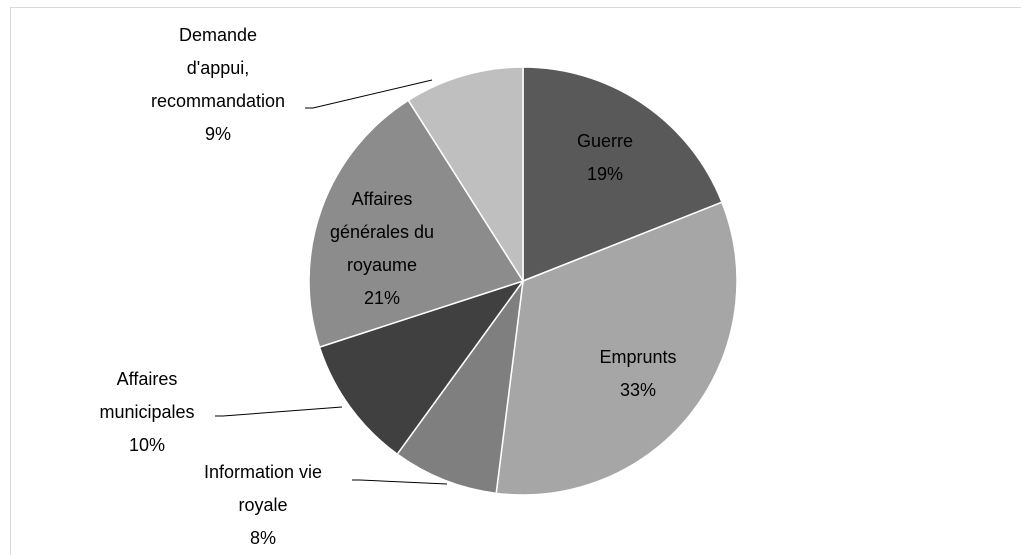  I want to click on slice-value-label: 21%, so click(382, 298).